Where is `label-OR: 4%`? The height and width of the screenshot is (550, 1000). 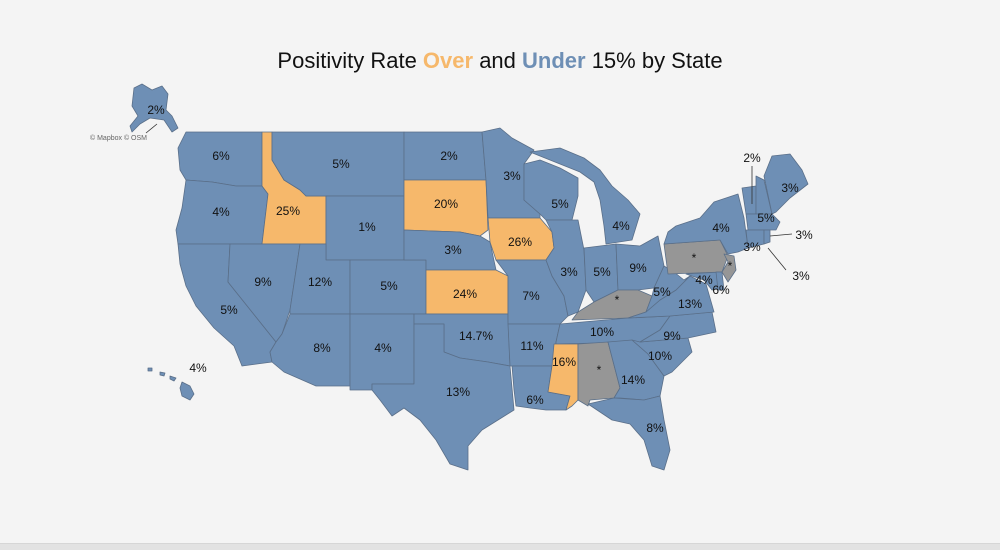
label-OR: 4% is located at coordinates (221, 212).